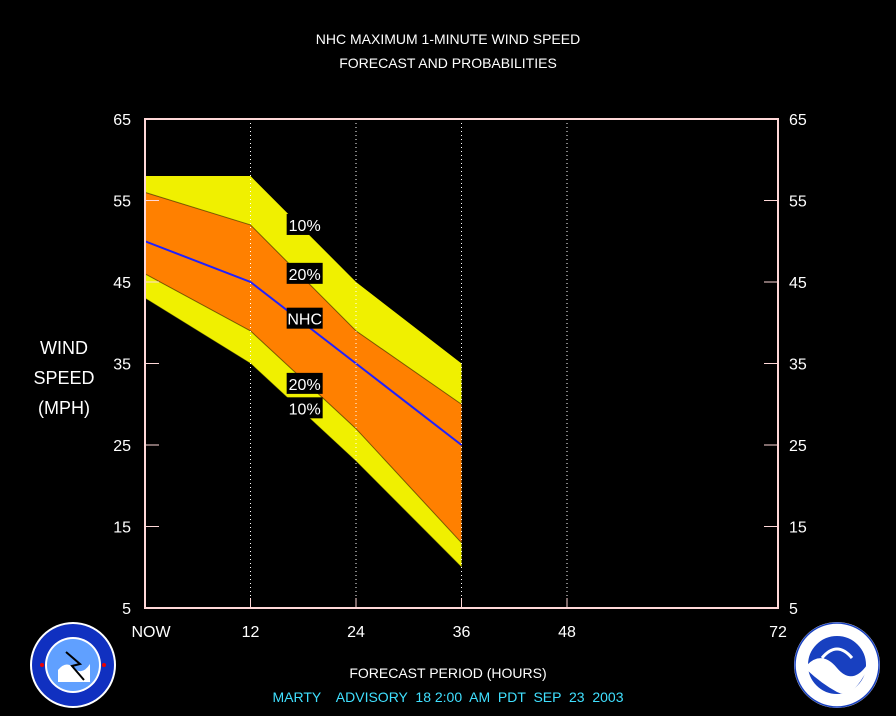 The image size is (896, 716). What do you see at coordinates (448, 63) in the screenshot?
I see `chart-subtitle: FORECAST AND PROBABILITIES` at bounding box center [448, 63].